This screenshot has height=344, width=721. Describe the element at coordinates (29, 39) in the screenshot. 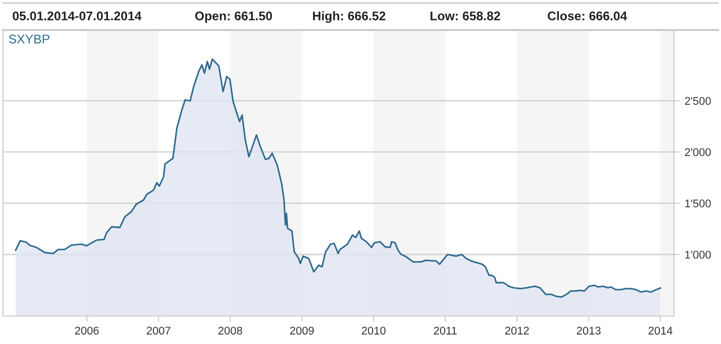

I see `text: SXYBP` at that location.